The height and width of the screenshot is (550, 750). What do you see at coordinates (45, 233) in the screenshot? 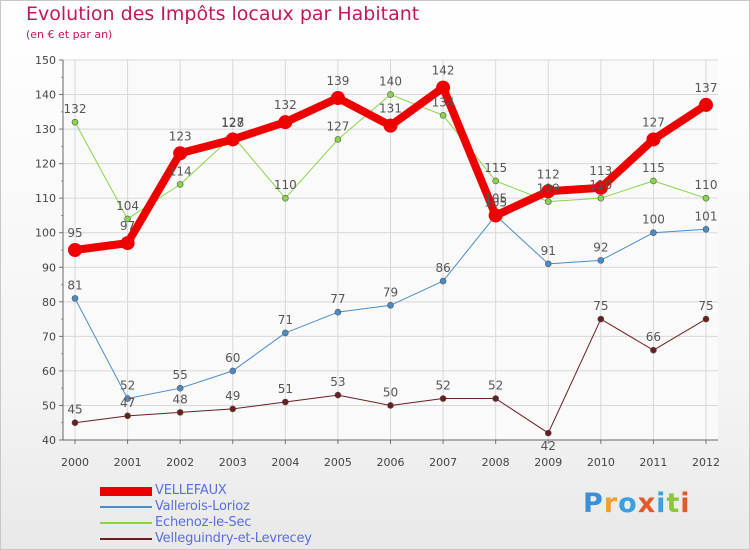
I see `y-tick-label: 100` at bounding box center [45, 233].